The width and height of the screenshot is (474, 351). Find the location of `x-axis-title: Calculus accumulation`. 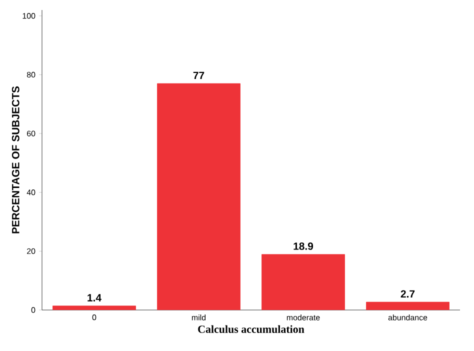

x-axis-title: Calculus accumulation is located at coordinates (251, 329).